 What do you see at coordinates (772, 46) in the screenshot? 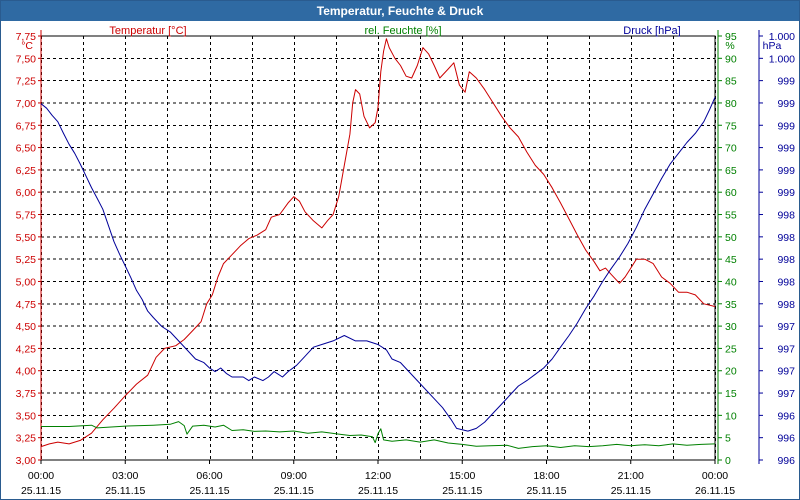
I see `pressure-unit: hPa` at bounding box center [772, 46].